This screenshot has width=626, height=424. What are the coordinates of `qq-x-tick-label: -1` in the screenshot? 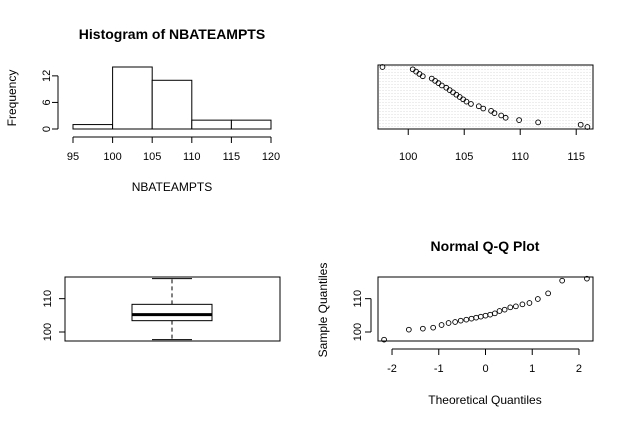 It's located at (439, 369).